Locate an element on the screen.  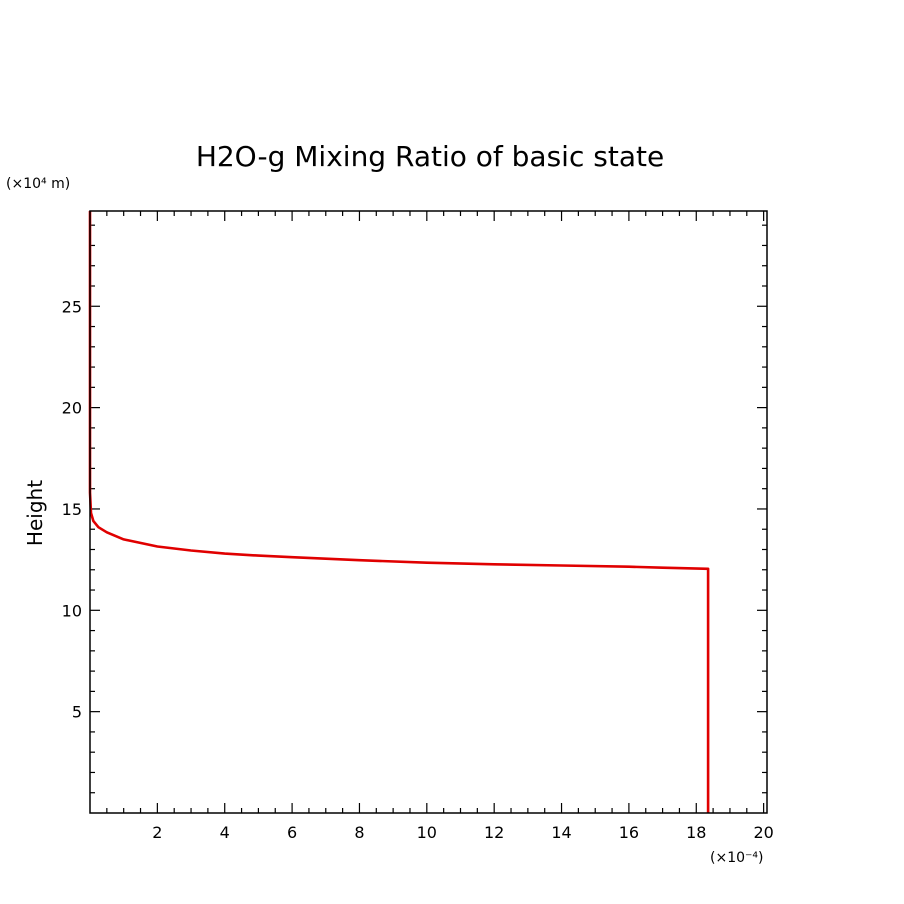
x-tick-label: 8 is located at coordinates (359, 832).